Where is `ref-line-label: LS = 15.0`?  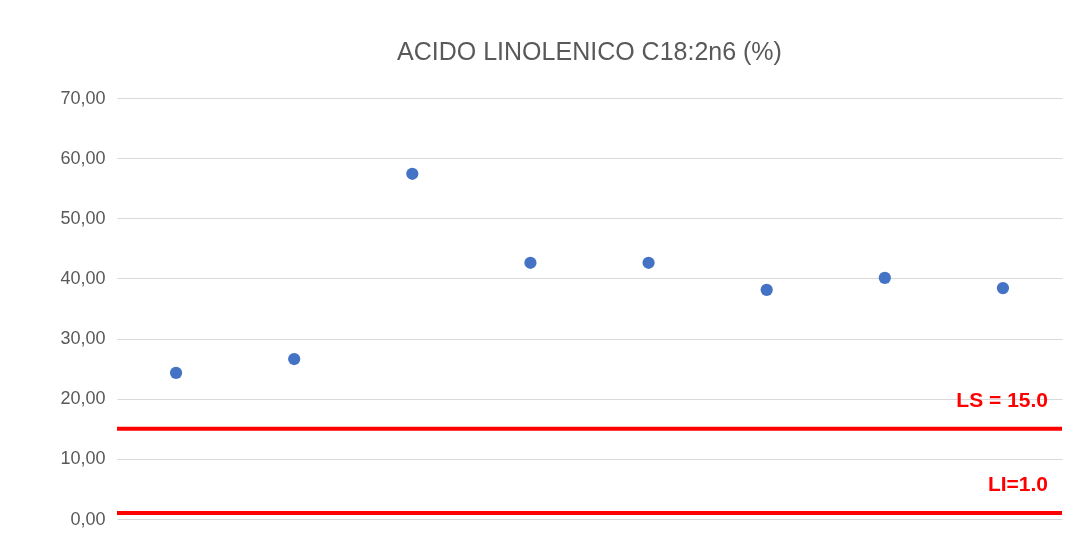 ref-line-label: LS = 15.0 is located at coordinates (1002, 399).